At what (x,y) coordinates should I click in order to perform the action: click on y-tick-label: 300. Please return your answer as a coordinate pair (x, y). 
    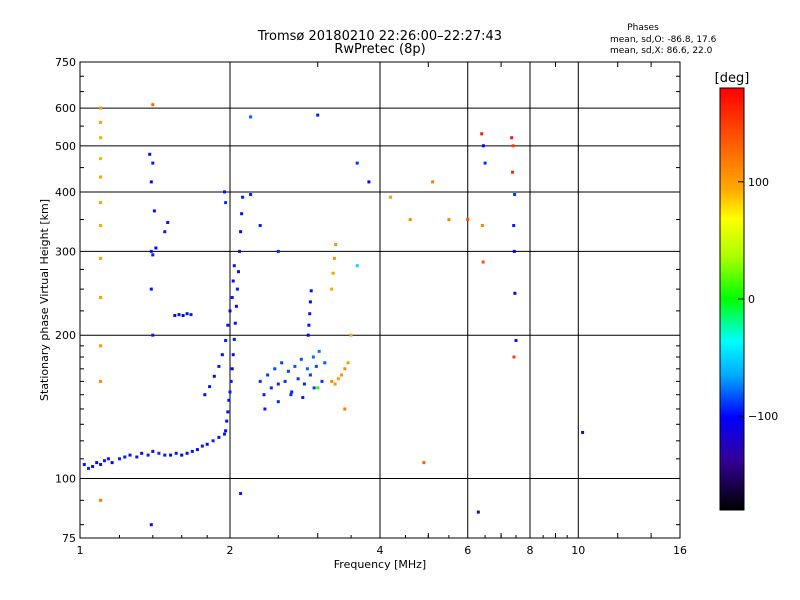
    Looking at the image, I should click on (65, 251).